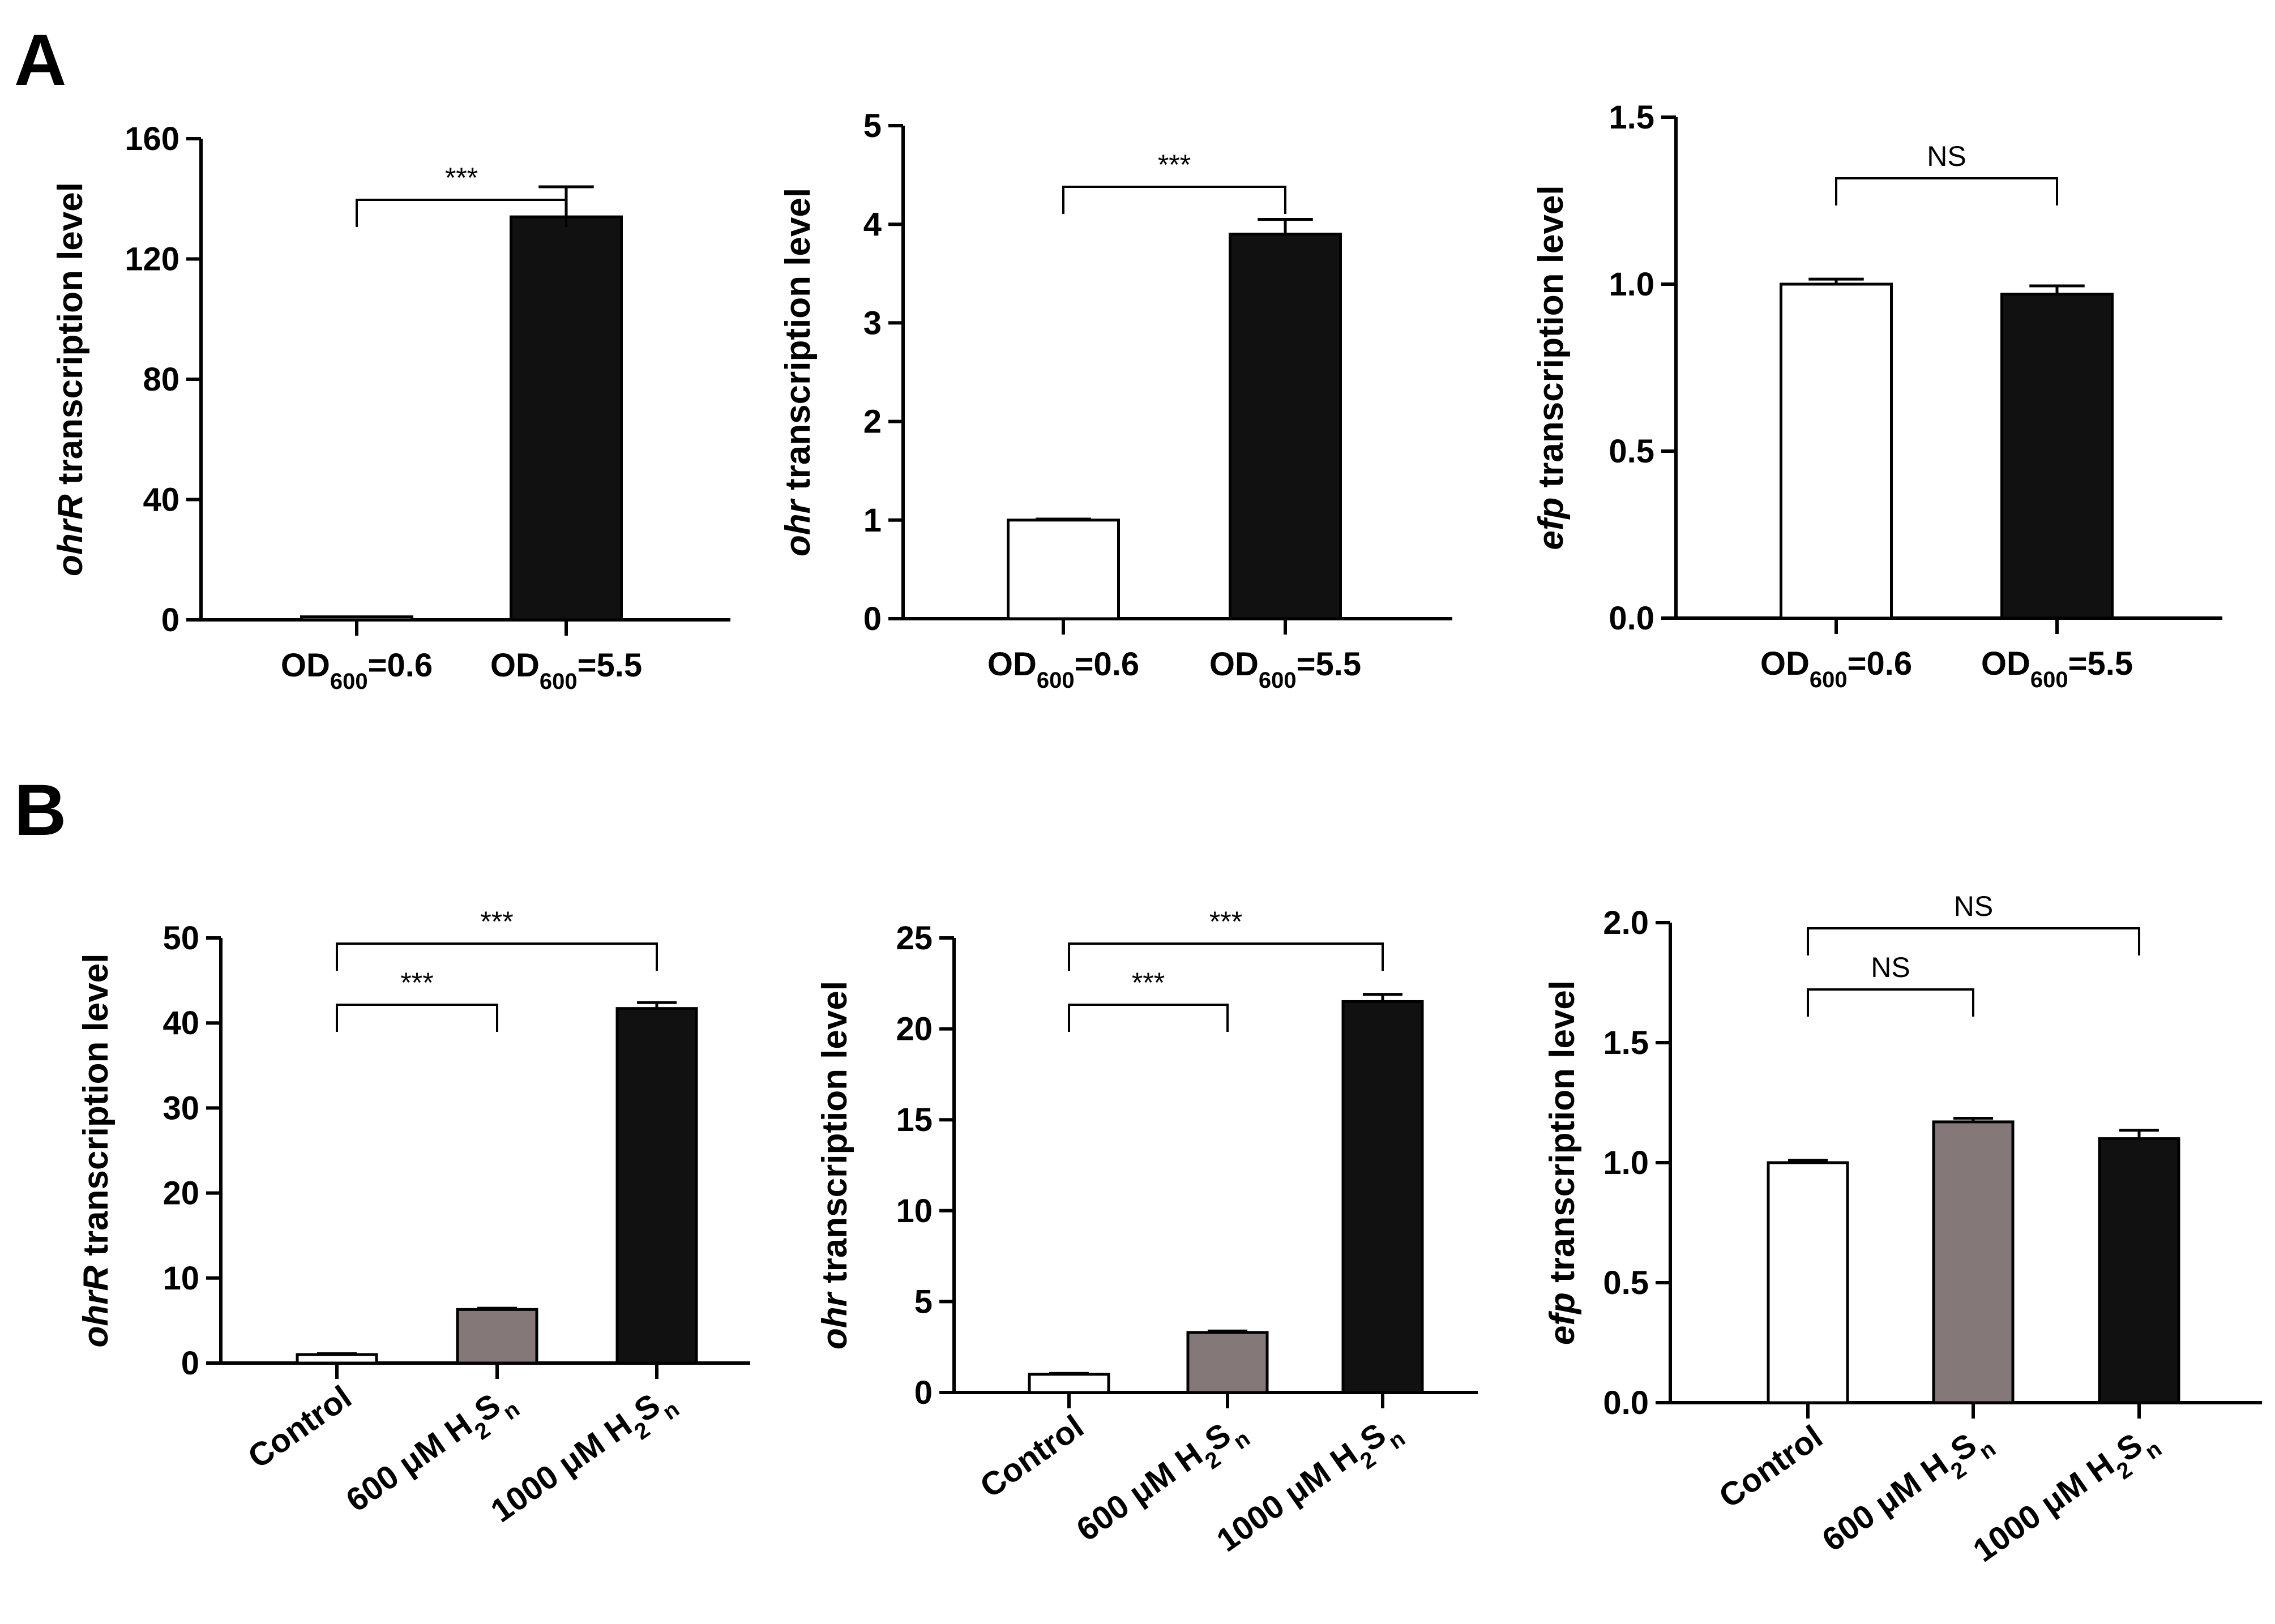 The height and width of the screenshot is (1624, 2275). What do you see at coordinates (798, 527) in the screenshot?
I see `y-axis-title-gene: ohr` at bounding box center [798, 527].